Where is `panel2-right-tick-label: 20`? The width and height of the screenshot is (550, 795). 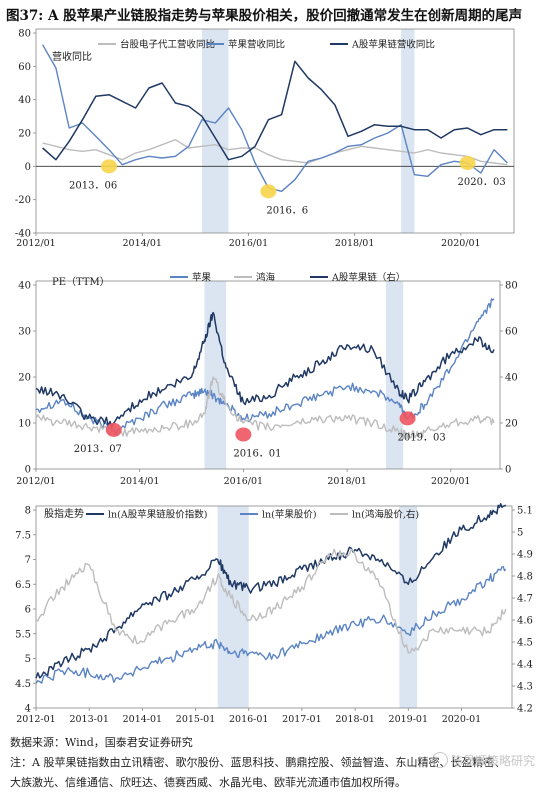
panel2-right-tick-label: 20 is located at coordinates (511, 424).